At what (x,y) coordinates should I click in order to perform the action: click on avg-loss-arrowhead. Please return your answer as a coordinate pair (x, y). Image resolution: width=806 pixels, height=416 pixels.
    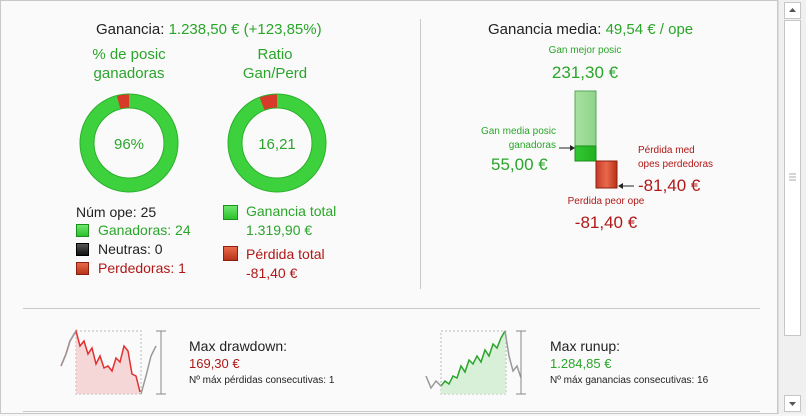
    Looking at the image, I should click on (620, 186).